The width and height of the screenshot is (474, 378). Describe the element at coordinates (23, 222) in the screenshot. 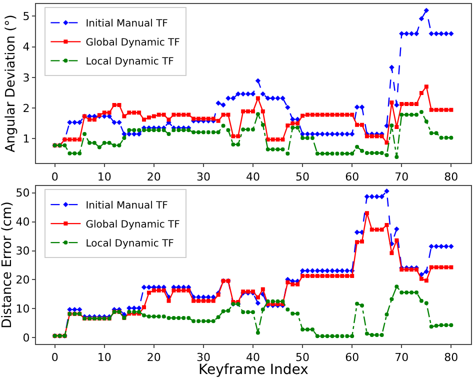

I see `y-tick-label: 40` at that location.